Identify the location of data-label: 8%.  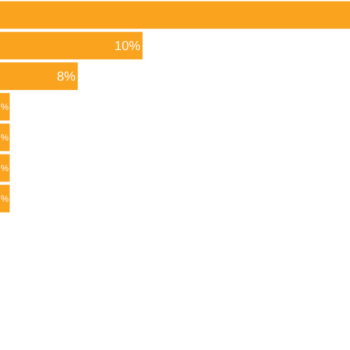
(66, 76).